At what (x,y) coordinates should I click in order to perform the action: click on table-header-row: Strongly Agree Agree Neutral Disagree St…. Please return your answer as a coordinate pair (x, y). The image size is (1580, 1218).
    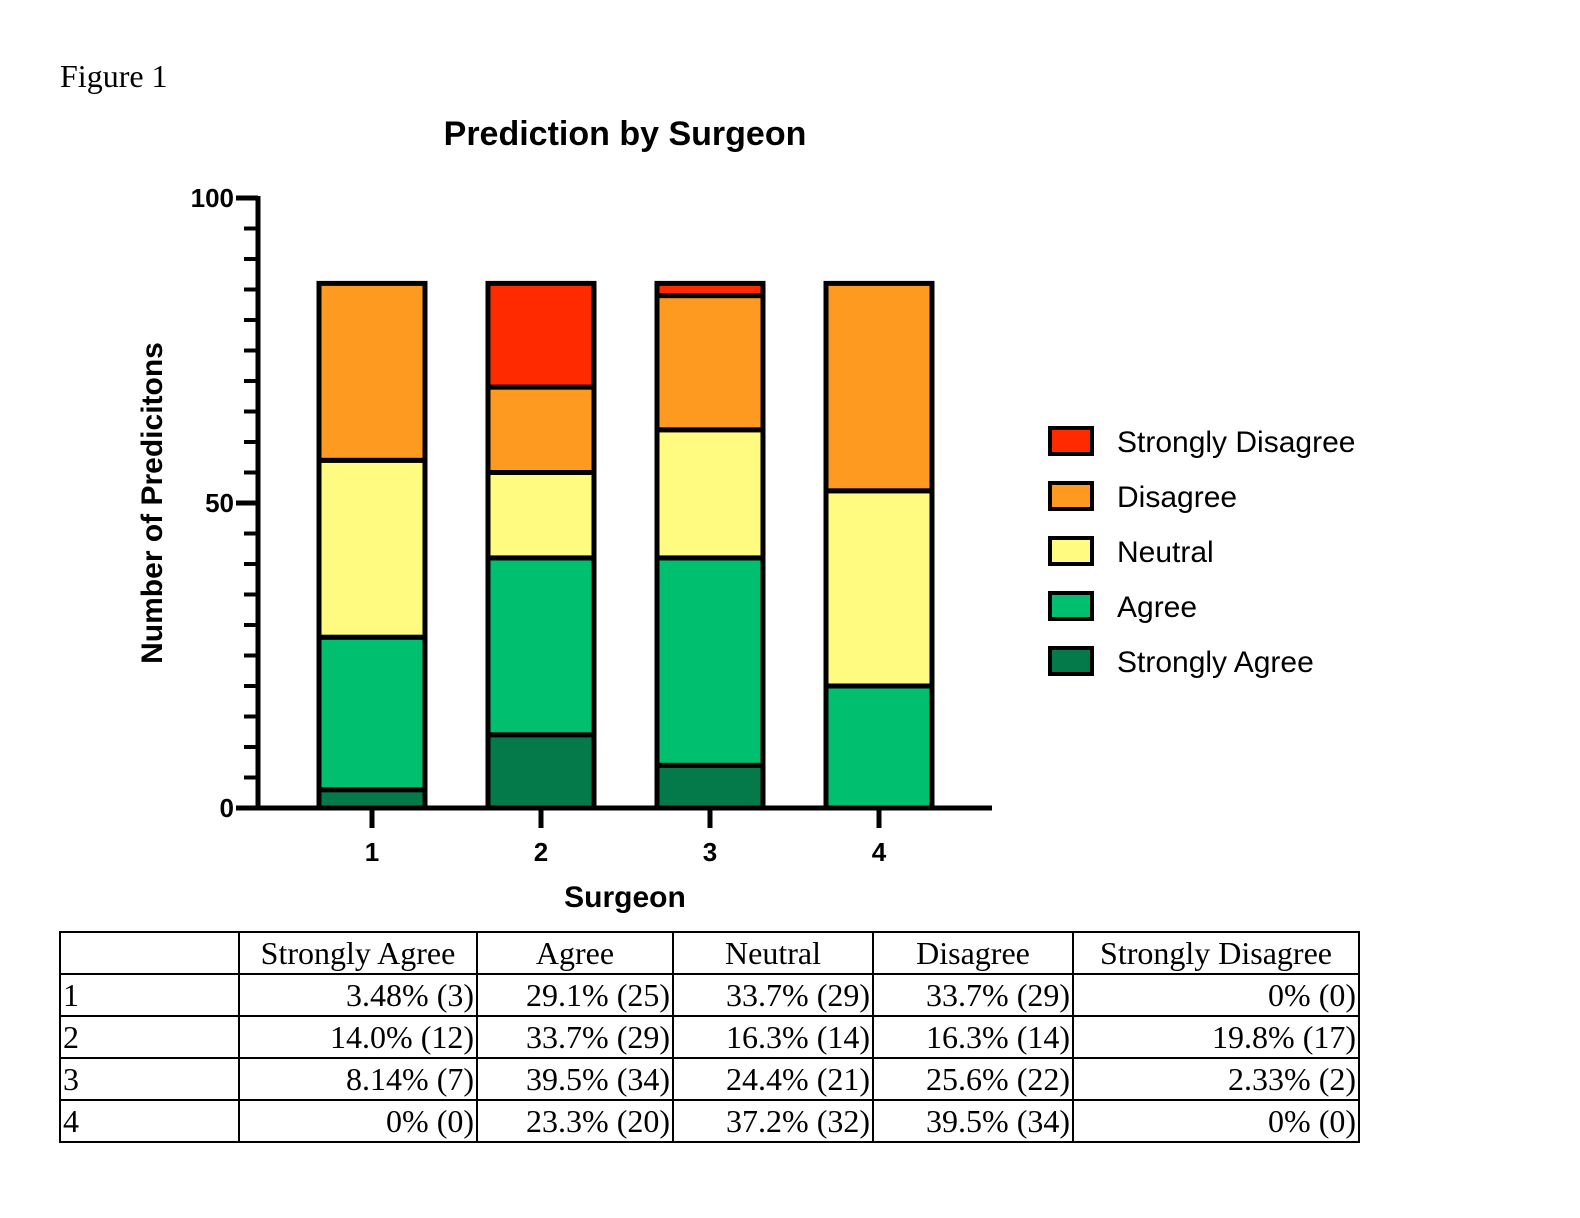
    Looking at the image, I should click on (709, 953).